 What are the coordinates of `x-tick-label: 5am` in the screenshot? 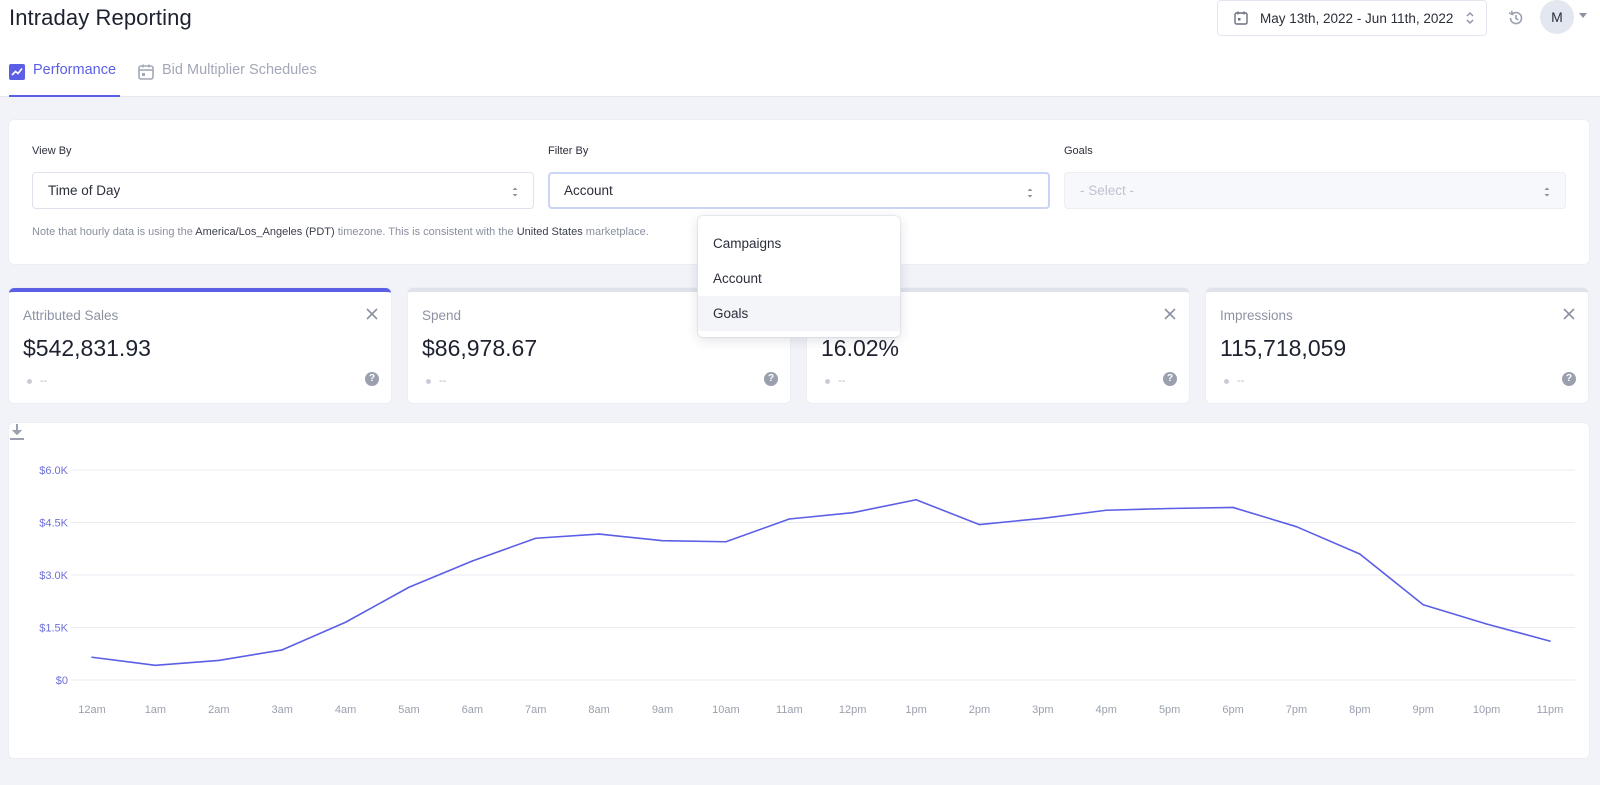 It's located at (408, 710).